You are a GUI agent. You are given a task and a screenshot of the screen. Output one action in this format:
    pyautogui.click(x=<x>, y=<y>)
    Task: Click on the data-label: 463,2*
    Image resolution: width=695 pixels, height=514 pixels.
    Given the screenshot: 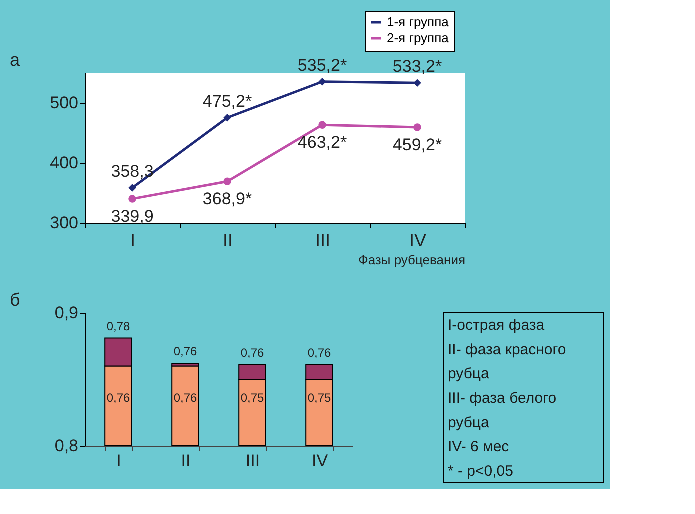 What is the action you would take?
    pyautogui.click(x=323, y=142)
    